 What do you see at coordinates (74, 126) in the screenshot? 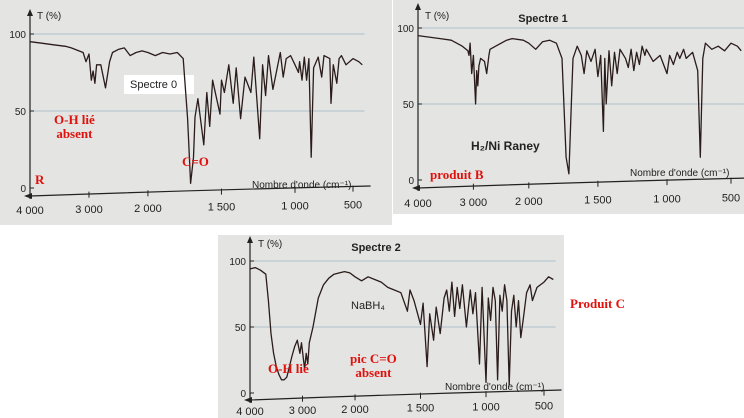
I see `oh-absent-annotation: O-H lié absent` at bounding box center [74, 126].